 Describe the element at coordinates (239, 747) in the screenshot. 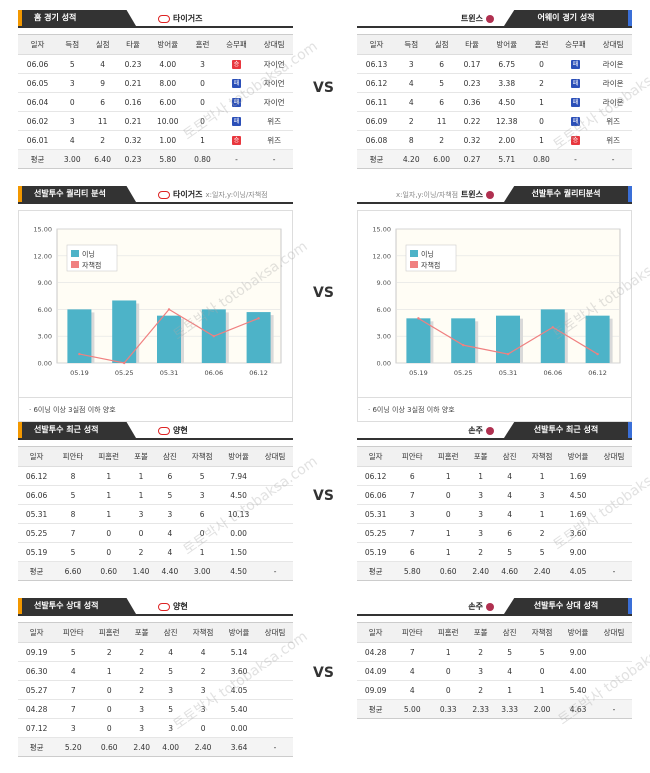

I see `average-cell: 3.64` at that location.